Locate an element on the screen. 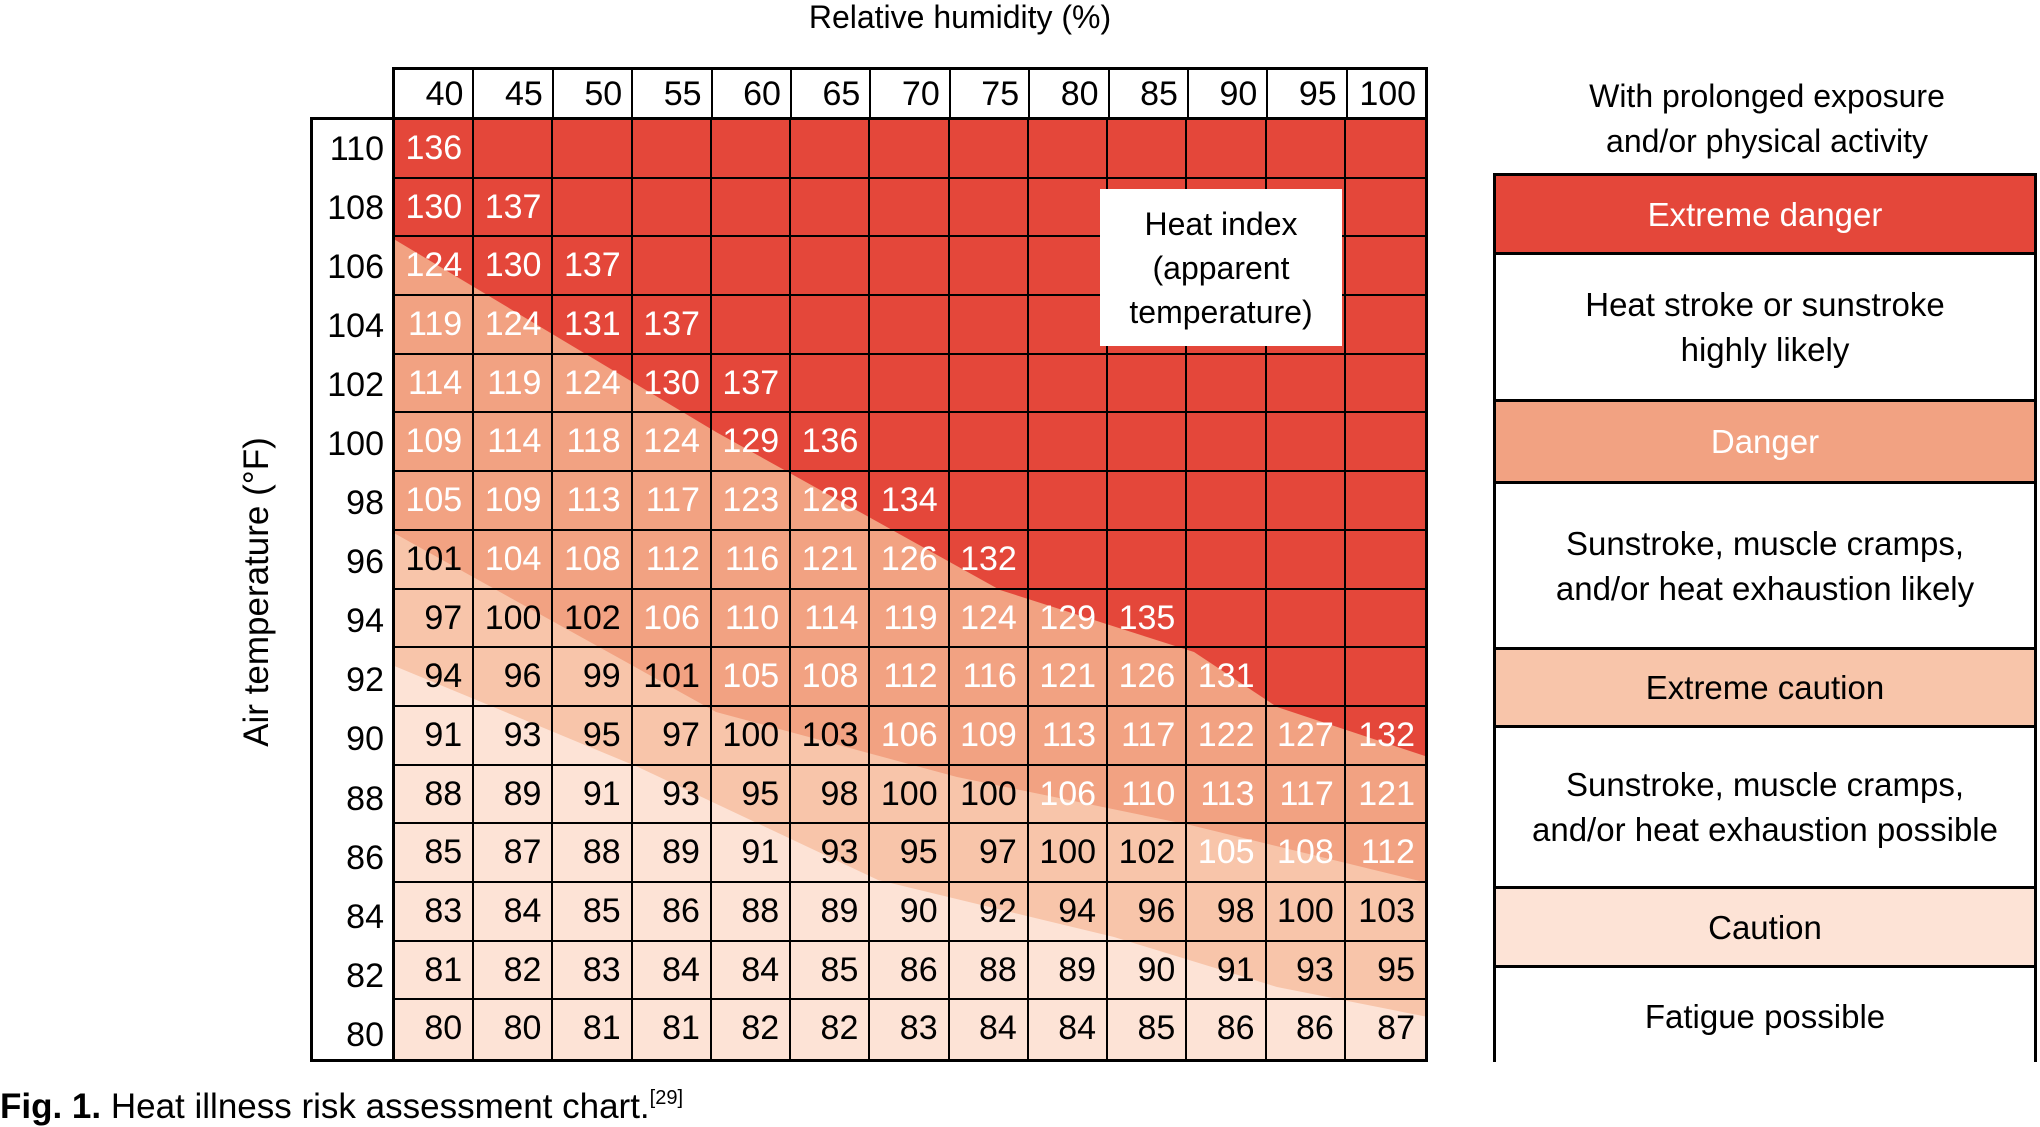  humidity-header-cell: 55 is located at coordinates (670, 93).